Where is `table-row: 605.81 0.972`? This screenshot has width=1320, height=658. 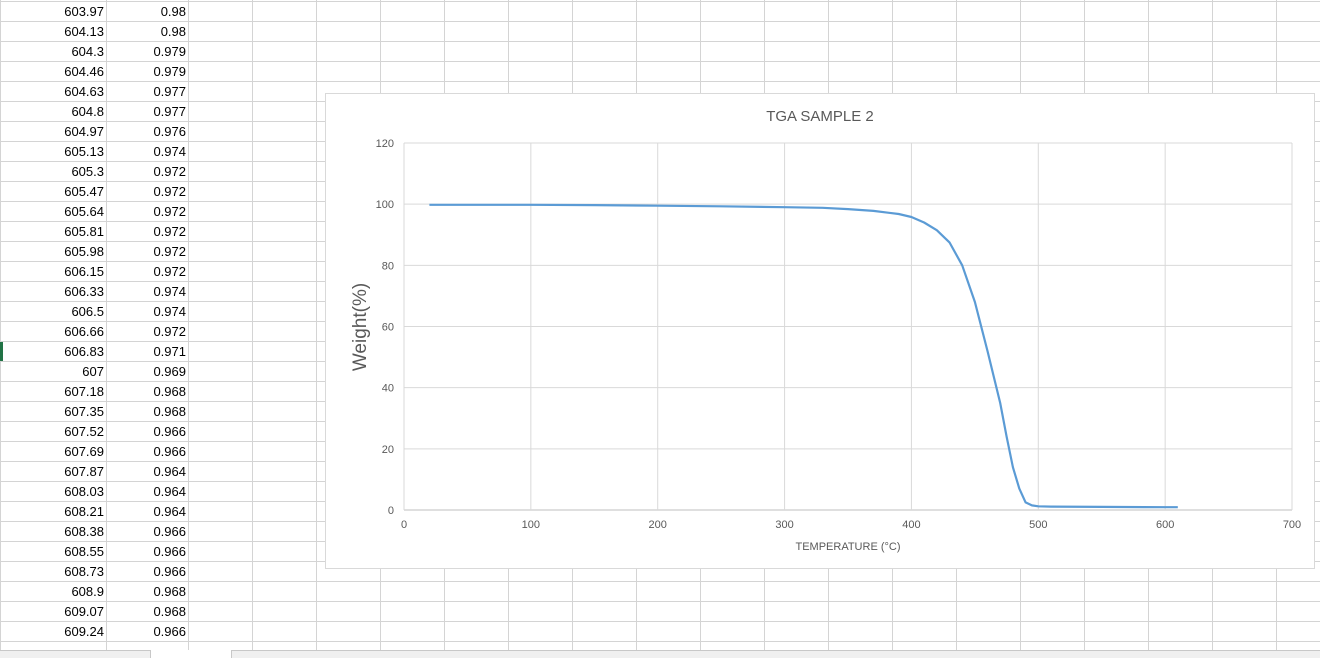
table-row: 605.81 0.972 is located at coordinates (115, 232).